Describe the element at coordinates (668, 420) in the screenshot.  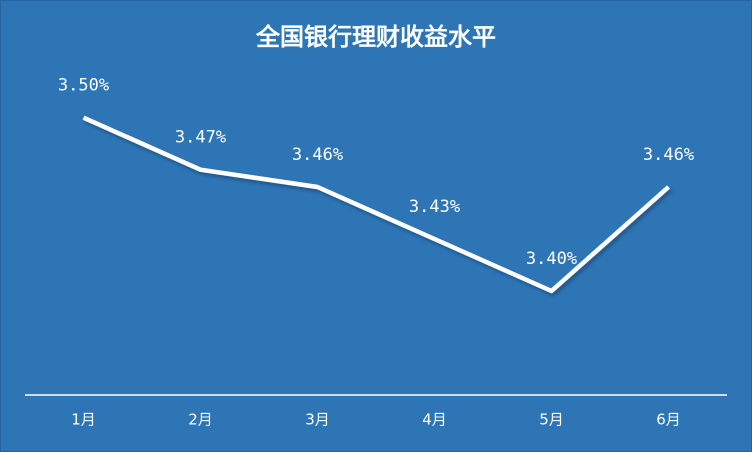
I see `x-tick-label: 6月` at that location.